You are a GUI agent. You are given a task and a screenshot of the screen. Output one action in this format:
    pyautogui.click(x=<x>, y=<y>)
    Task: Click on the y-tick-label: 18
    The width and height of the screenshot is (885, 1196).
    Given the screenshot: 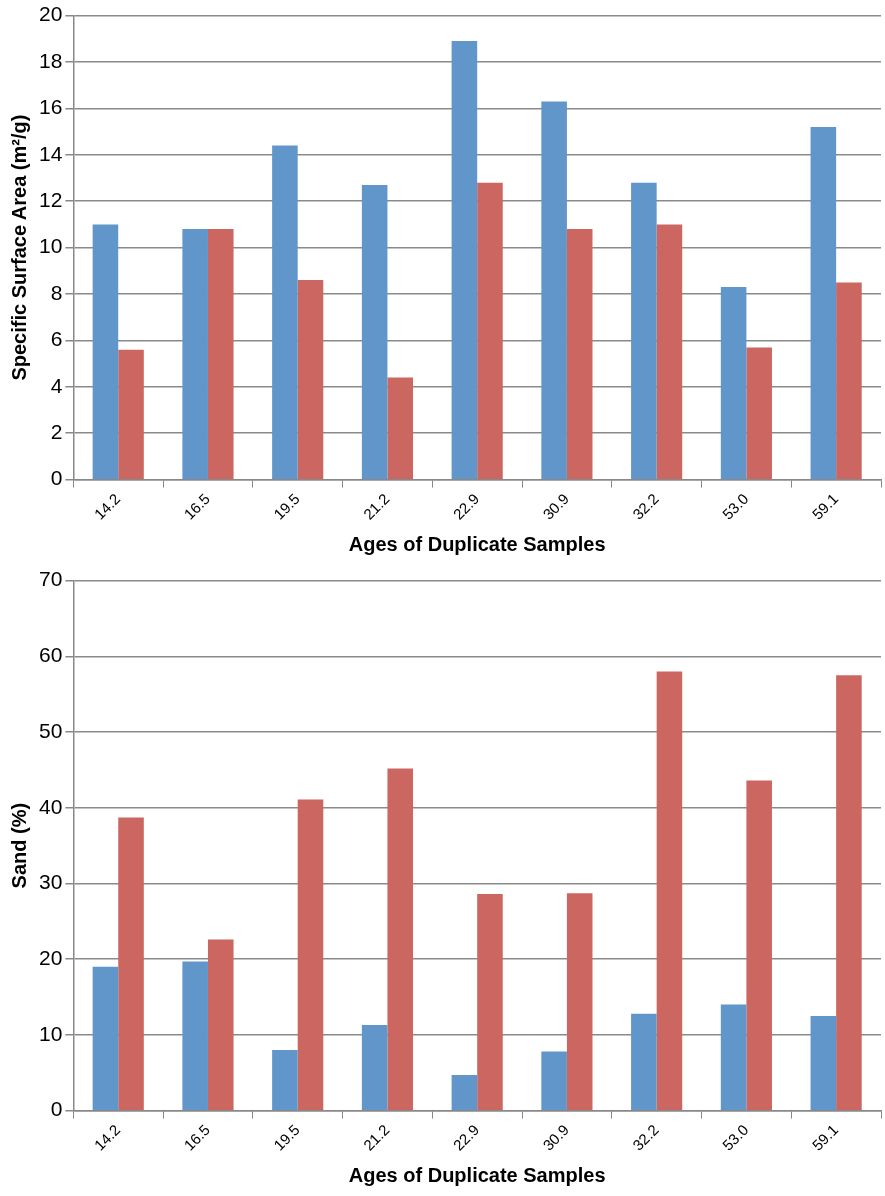 What is the action you would take?
    pyautogui.click(x=51, y=60)
    